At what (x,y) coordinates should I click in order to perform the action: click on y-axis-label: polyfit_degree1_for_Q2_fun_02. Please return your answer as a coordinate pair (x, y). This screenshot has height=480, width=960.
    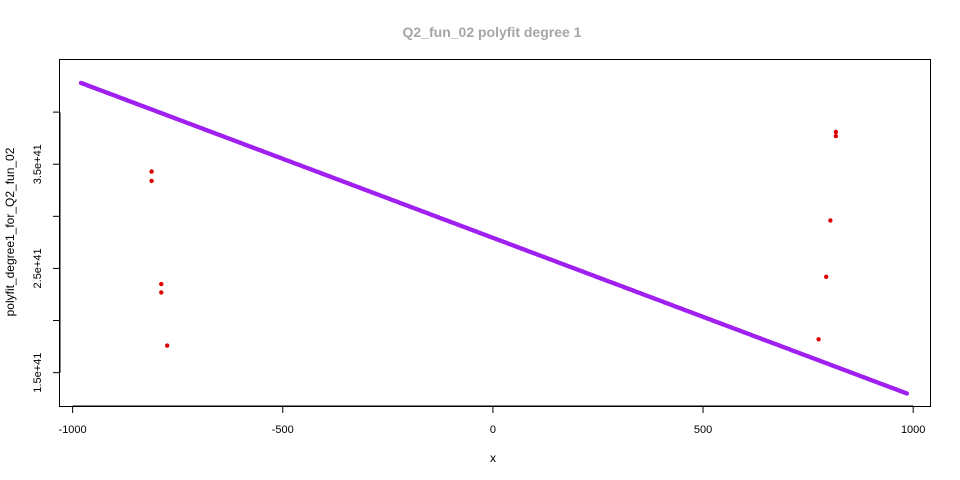
    Looking at the image, I should click on (10, 231).